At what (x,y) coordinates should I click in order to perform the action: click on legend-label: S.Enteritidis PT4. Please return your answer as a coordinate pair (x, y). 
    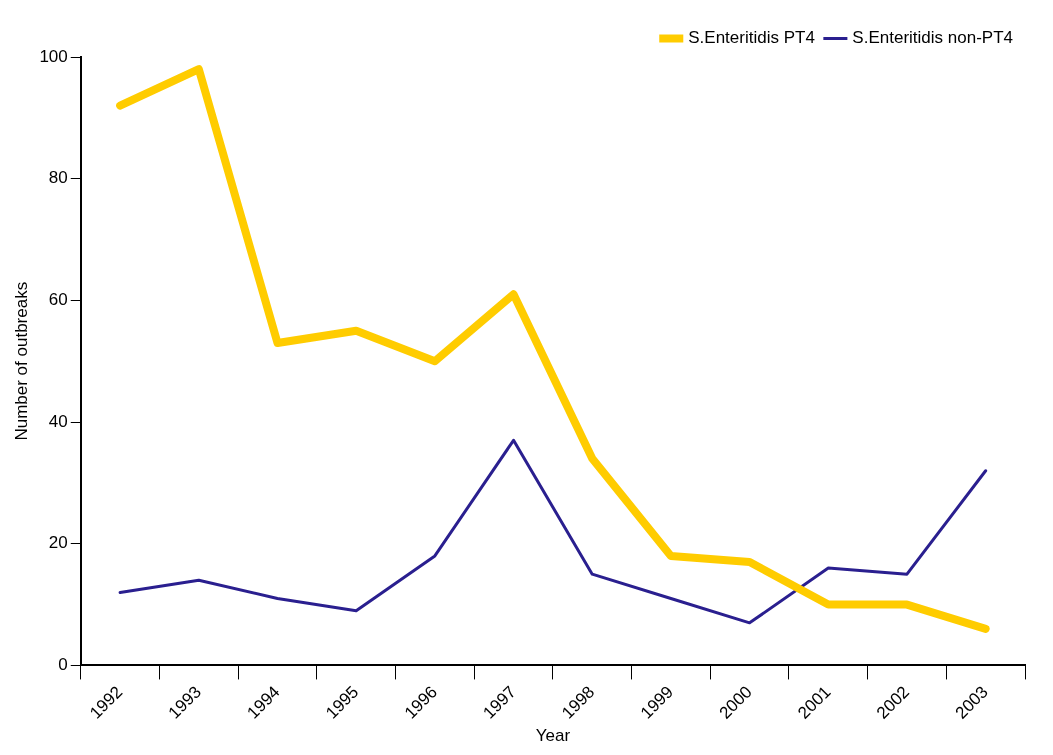
    Looking at the image, I should click on (751, 38).